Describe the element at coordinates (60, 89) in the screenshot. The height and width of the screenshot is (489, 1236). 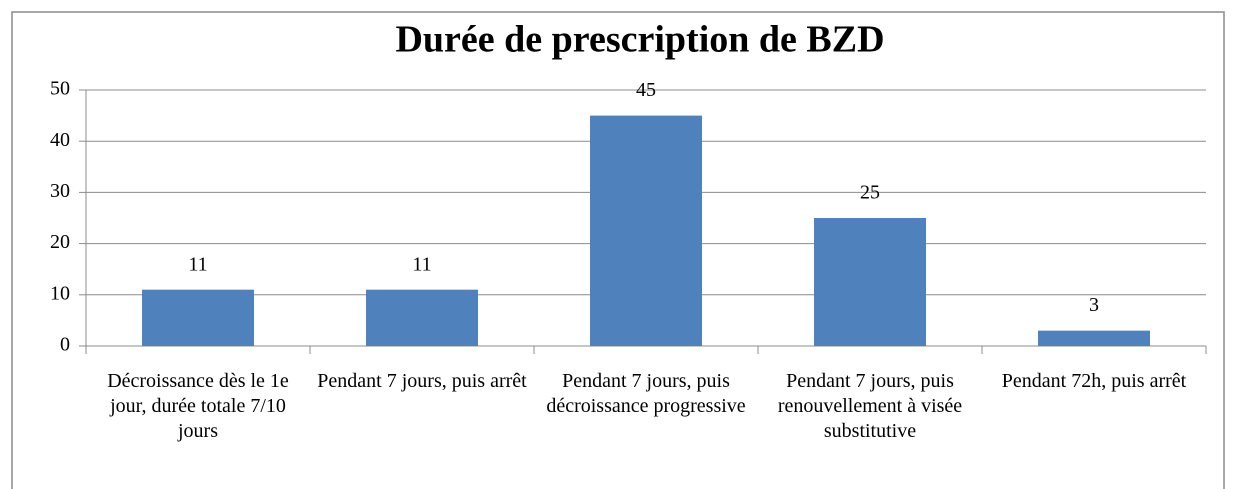
I see `y-tick-label: 50` at that location.